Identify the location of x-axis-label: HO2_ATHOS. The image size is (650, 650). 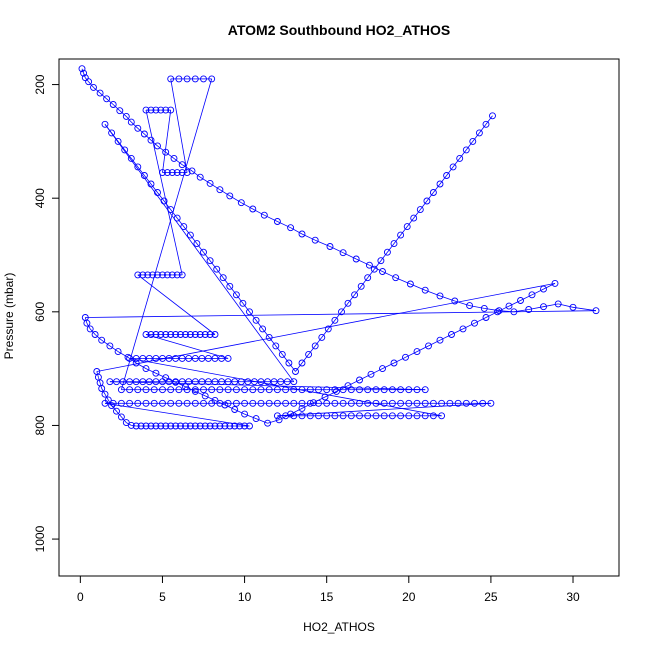
(339, 627).